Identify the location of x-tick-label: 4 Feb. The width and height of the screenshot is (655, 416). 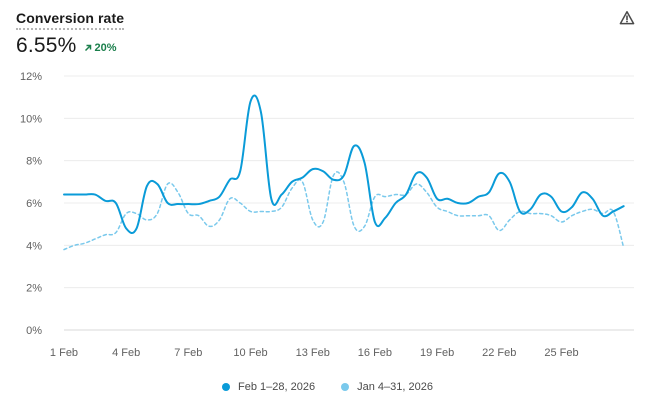
(126, 353).